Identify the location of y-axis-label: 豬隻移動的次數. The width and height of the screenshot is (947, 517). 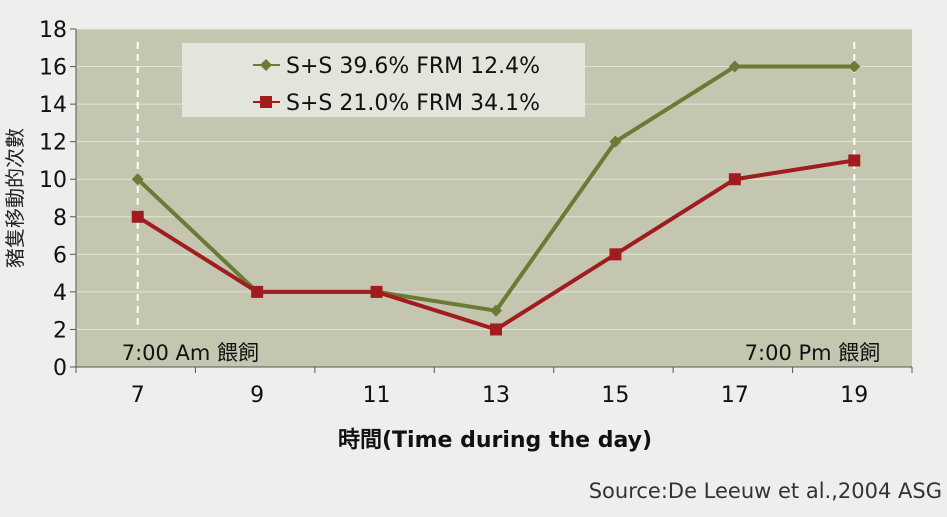
(15, 198).